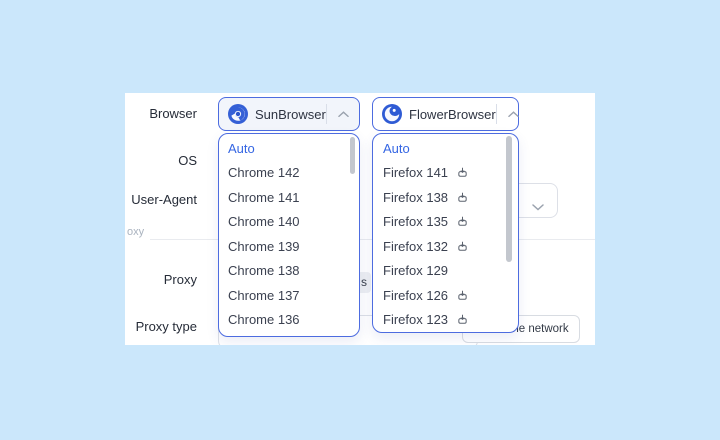 This screenshot has height=440, width=720. I want to click on dropdown-item: Chrome 140, so click(289, 222).